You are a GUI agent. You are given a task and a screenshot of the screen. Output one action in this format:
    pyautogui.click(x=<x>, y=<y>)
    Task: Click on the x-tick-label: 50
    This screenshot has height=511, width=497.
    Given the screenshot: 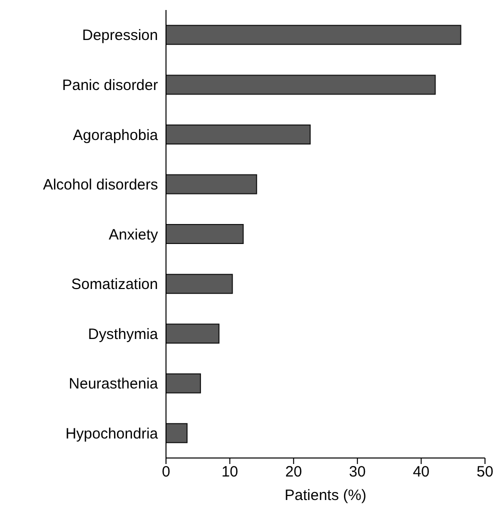 What is the action you would take?
    pyautogui.click(x=485, y=472)
    